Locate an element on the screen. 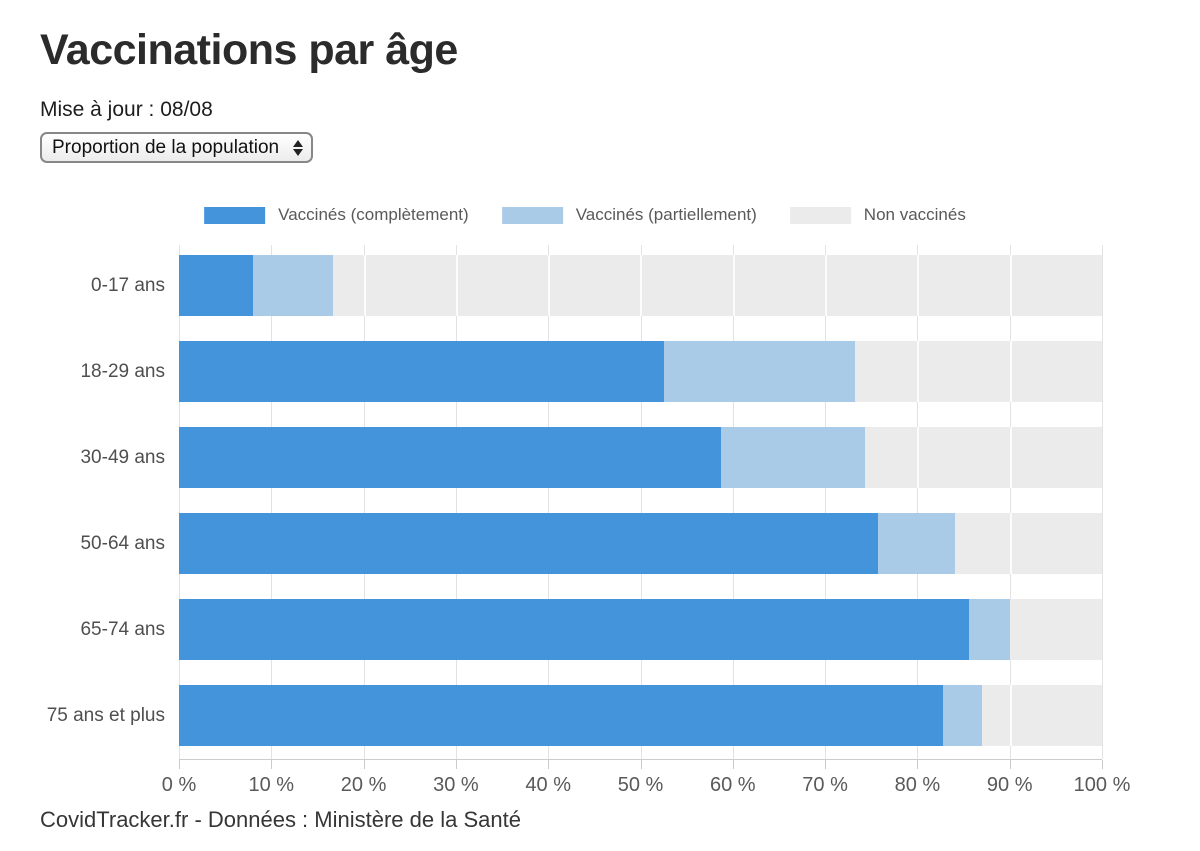 This screenshot has width=1200, height=851. category-label: 0-17 ans is located at coordinates (128, 285).